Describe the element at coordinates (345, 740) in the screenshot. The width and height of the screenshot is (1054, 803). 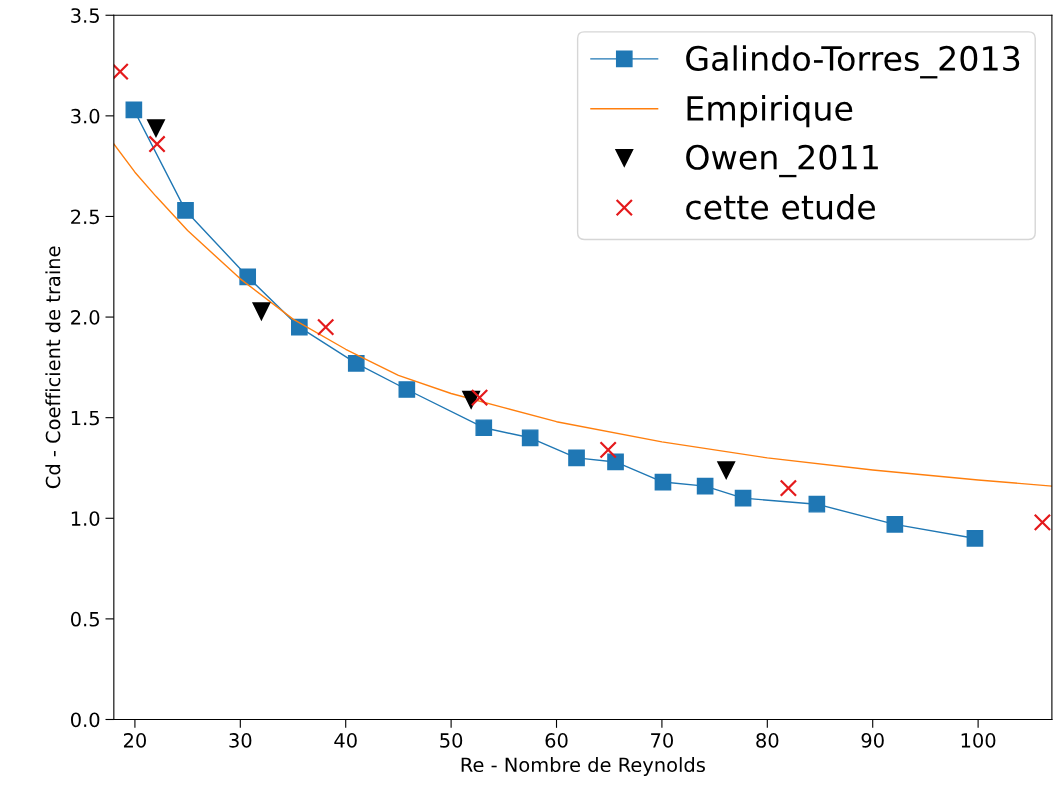
I see `x-tick-label: 40` at that location.